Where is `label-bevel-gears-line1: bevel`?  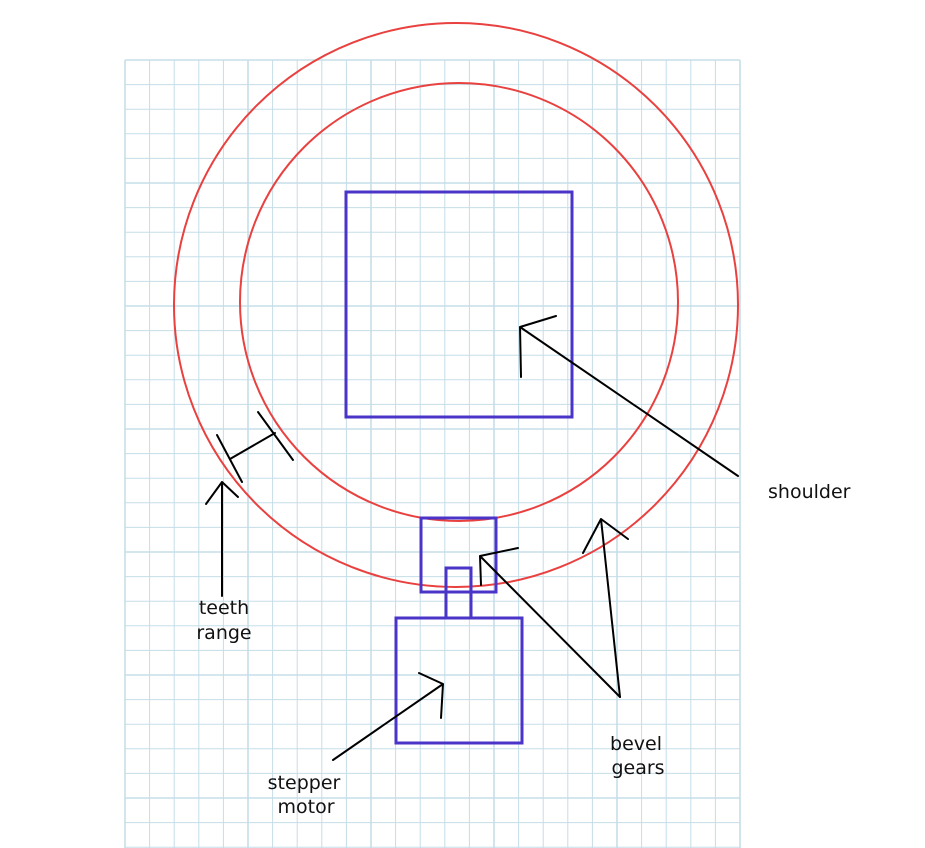
label-bevel-gears-line1: bevel is located at coordinates (636, 744).